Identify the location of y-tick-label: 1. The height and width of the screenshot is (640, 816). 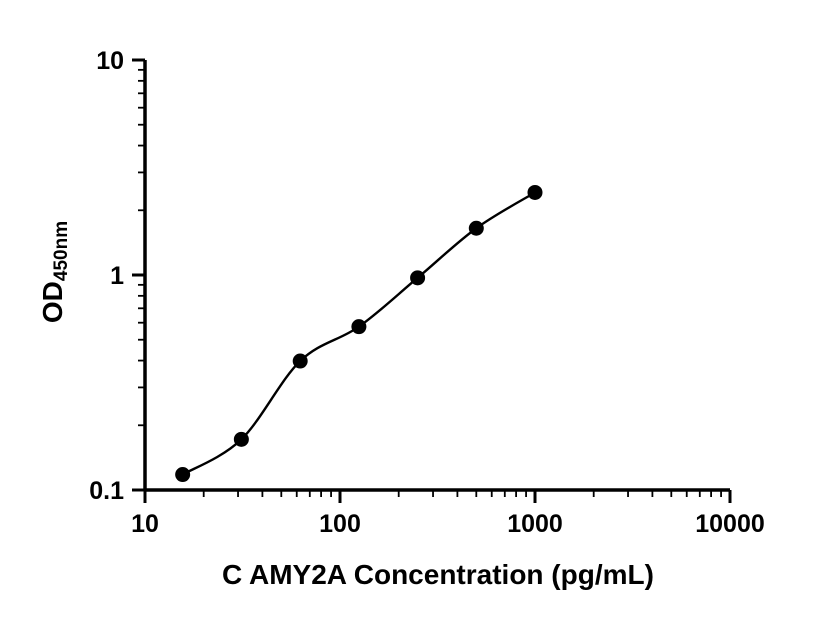
(117, 276).